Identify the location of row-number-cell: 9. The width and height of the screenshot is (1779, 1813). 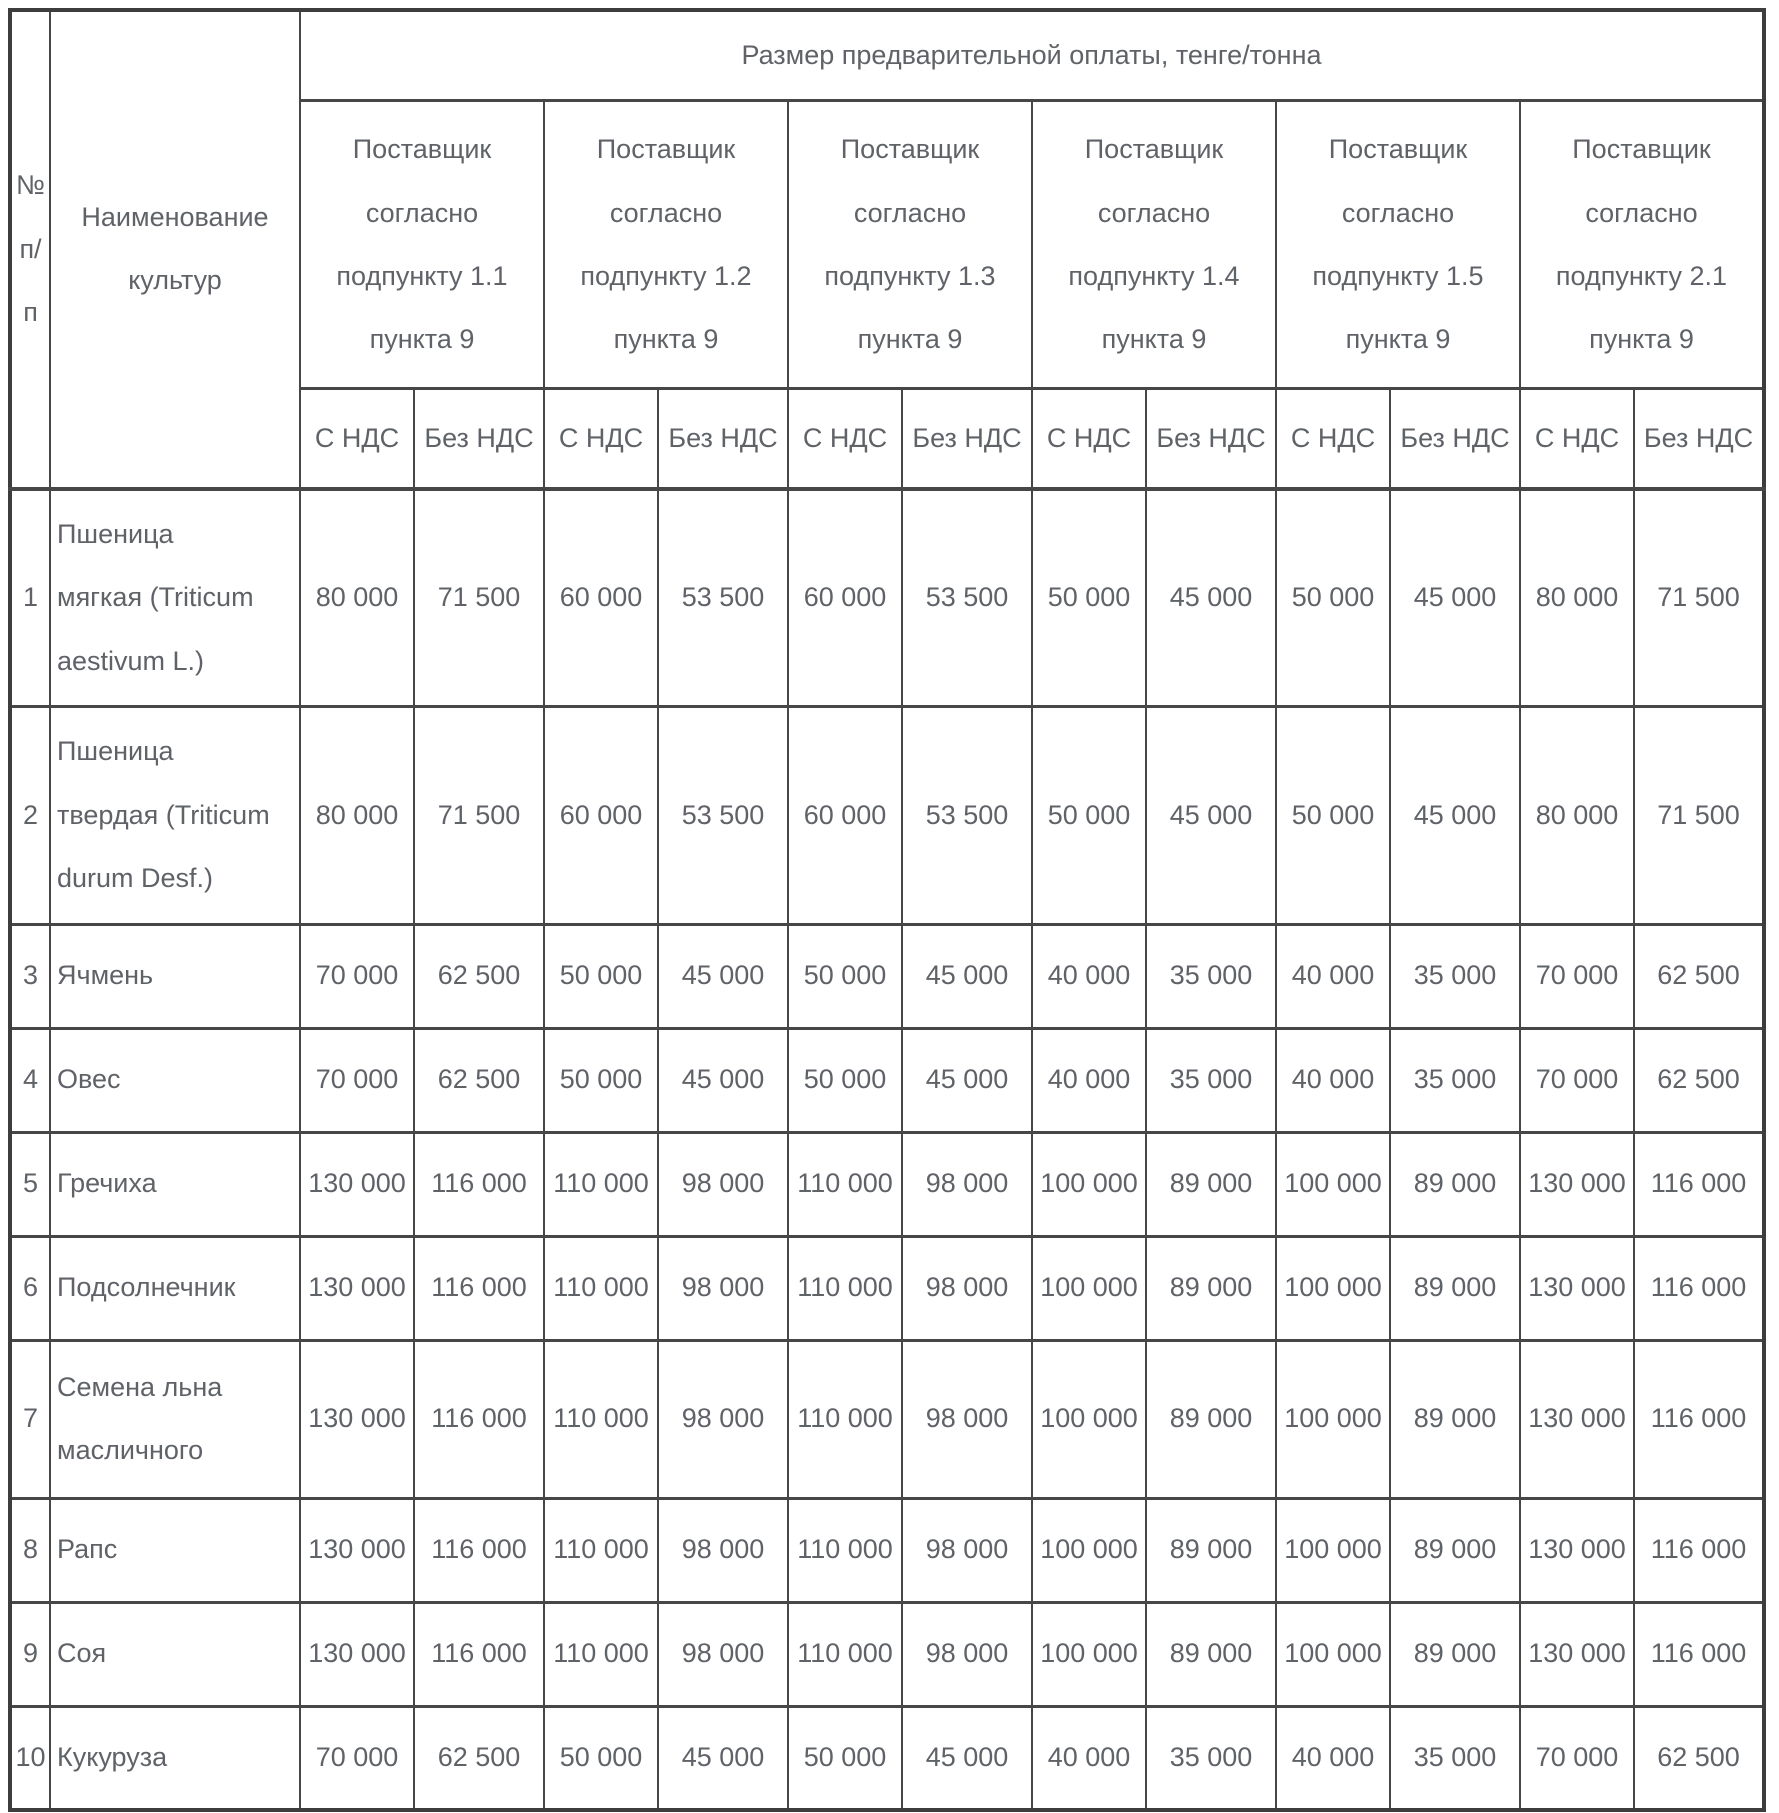
(30, 1654).